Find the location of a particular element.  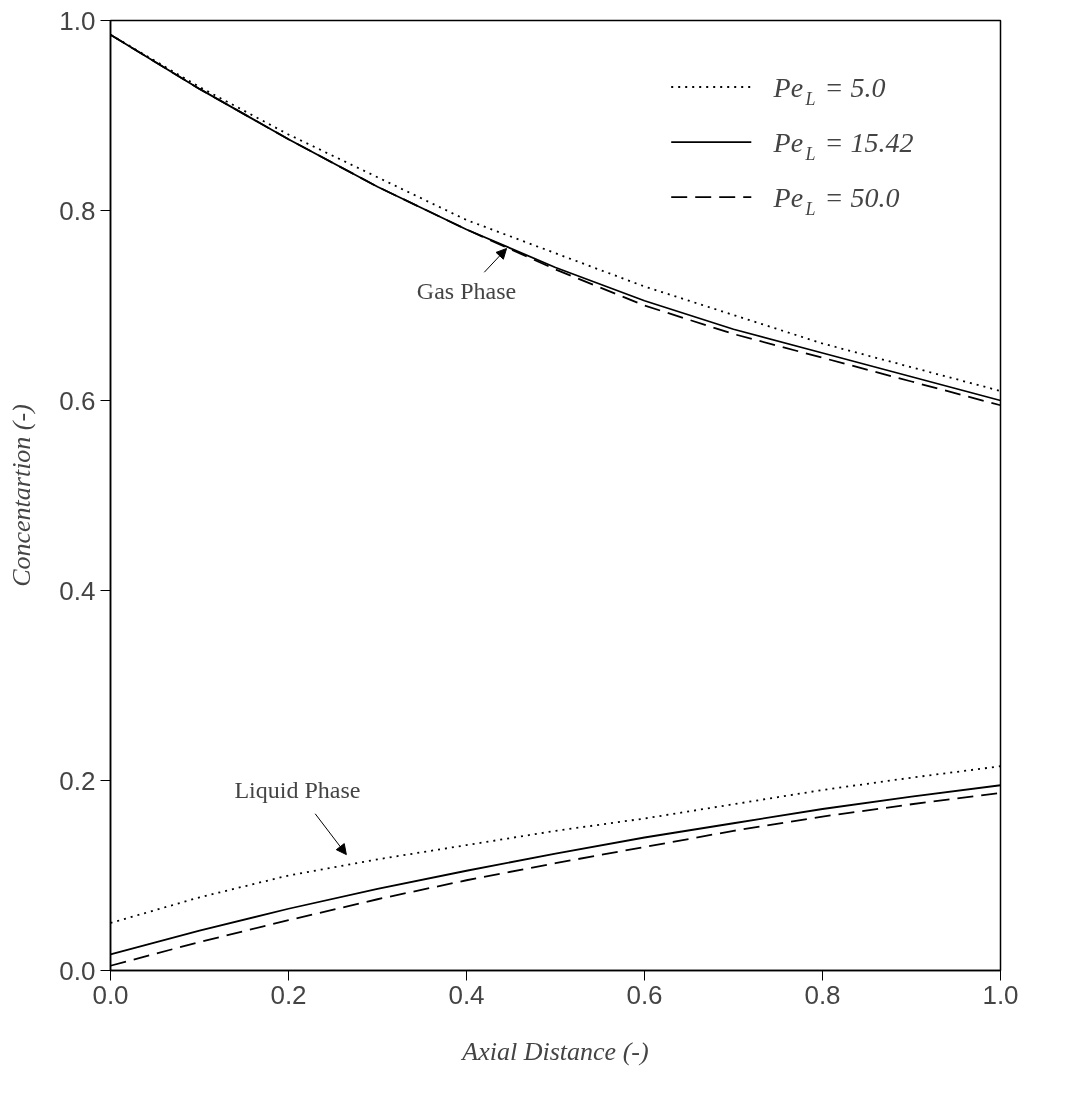

x-tick-label: 0.4 is located at coordinates (466, 994).